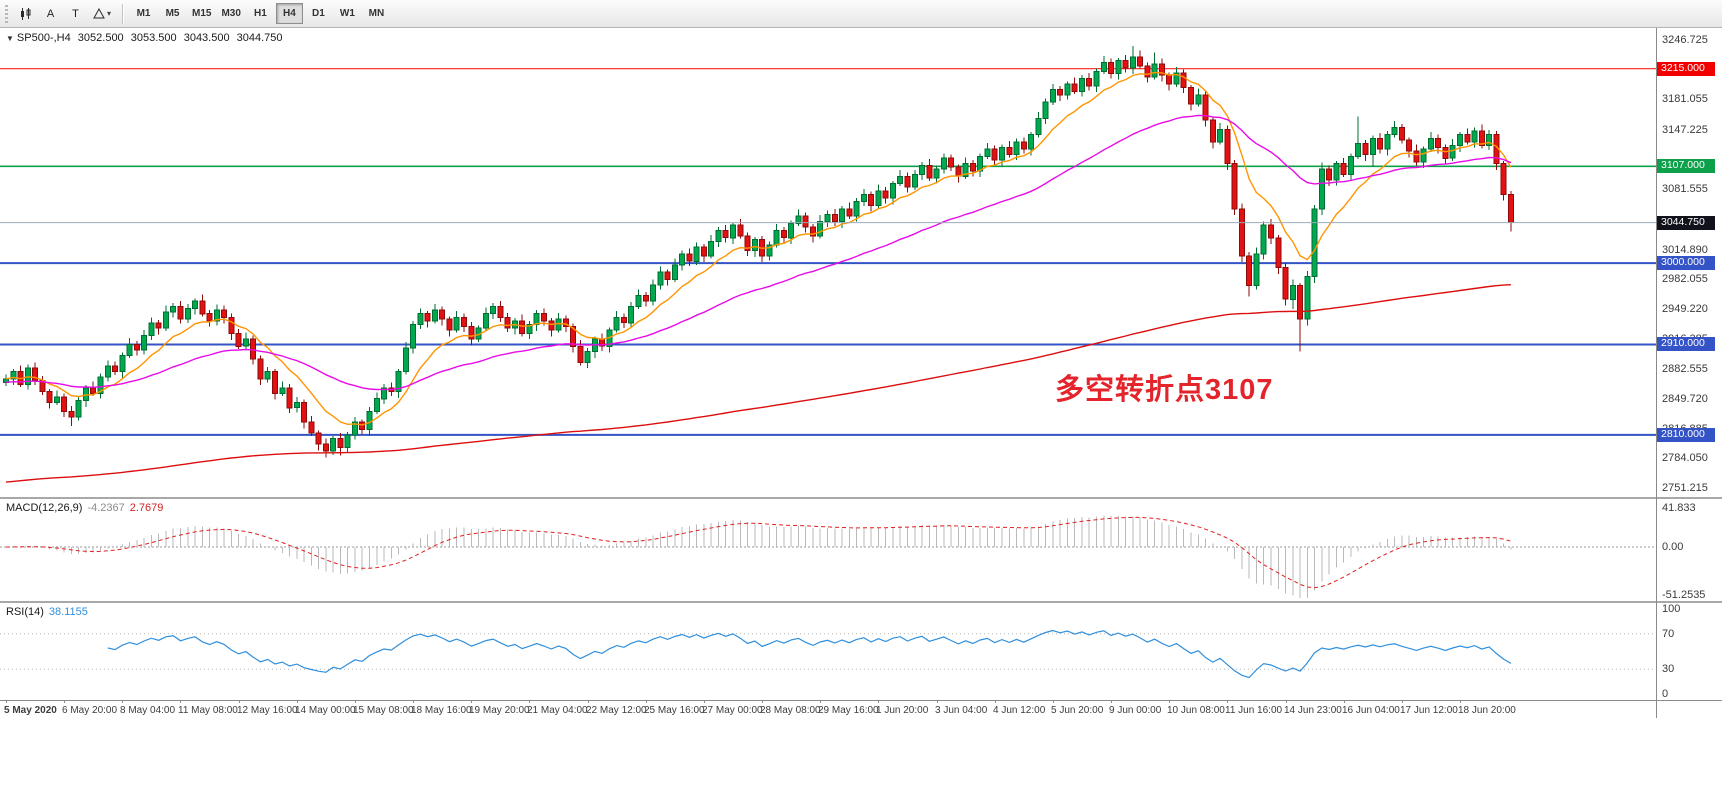 The height and width of the screenshot is (793, 1722). What do you see at coordinates (50, 13) in the screenshot?
I see `font-tool-button: A` at bounding box center [50, 13].